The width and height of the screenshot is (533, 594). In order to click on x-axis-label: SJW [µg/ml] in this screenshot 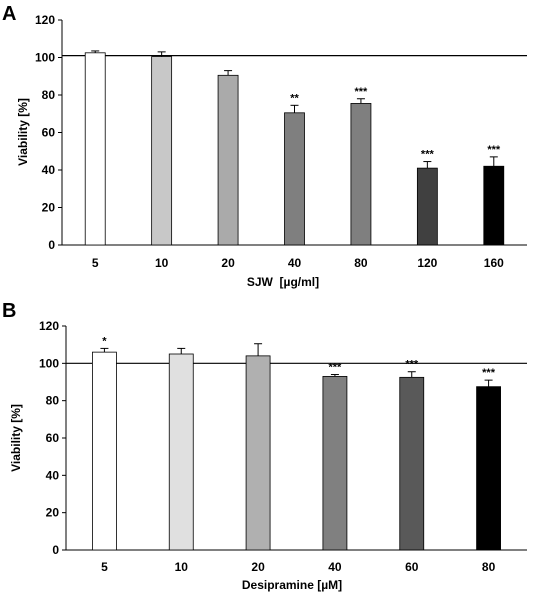, I will do `click(283, 282)`.